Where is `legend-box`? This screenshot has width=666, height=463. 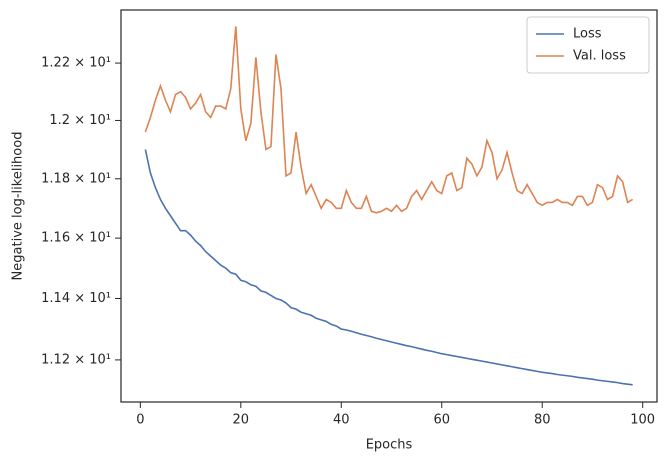
legend-box is located at coordinates (588, 45).